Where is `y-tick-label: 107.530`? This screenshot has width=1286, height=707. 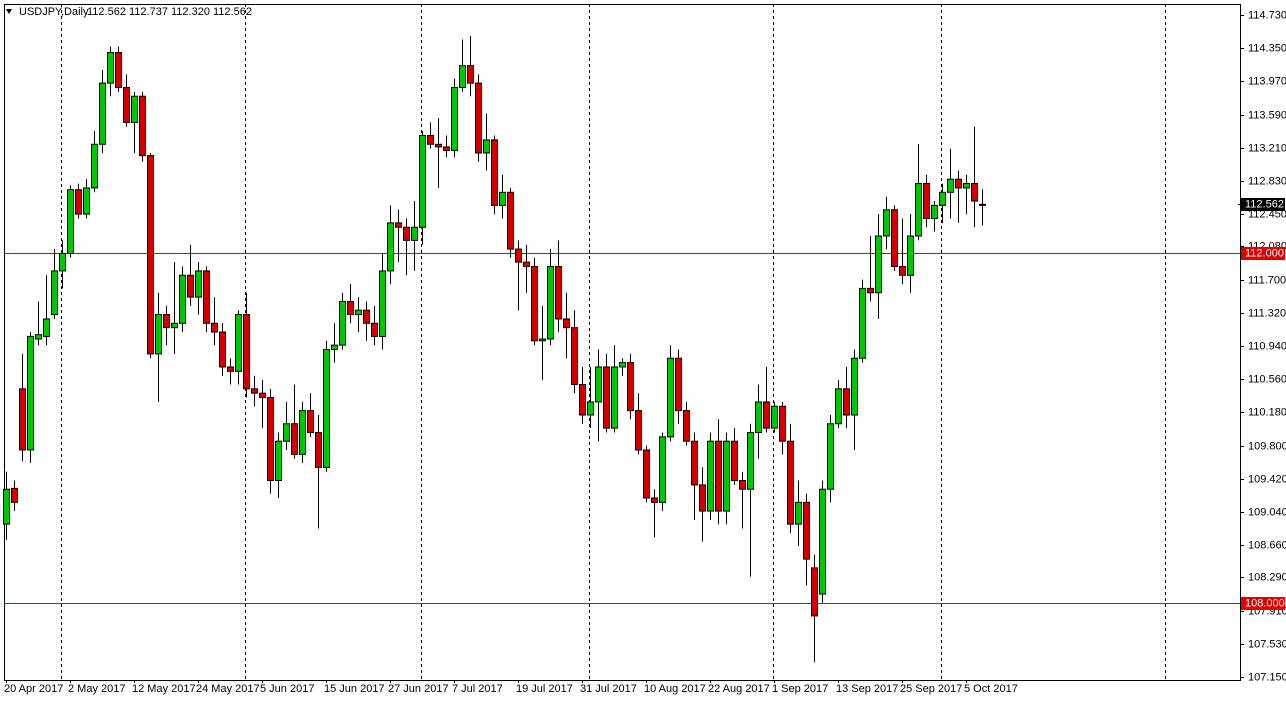
y-tick-label: 107.530 is located at coordinates (1267, 644).